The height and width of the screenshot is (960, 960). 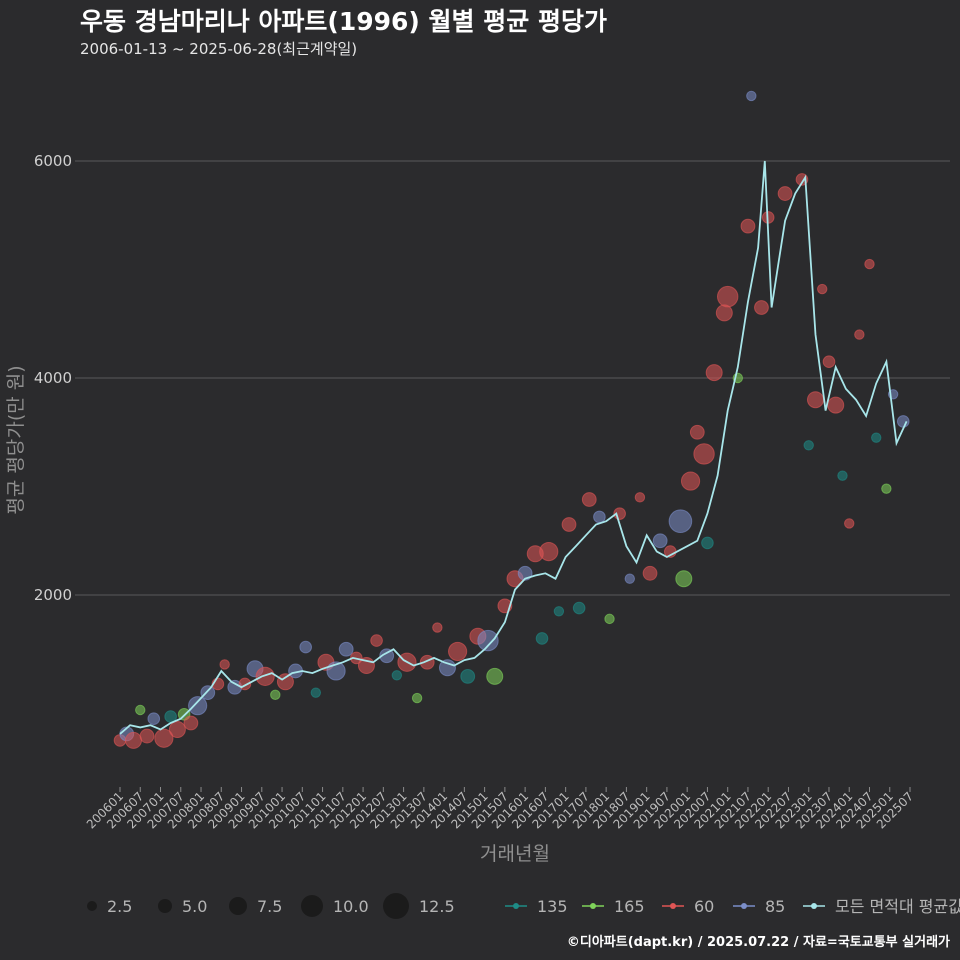 I want to click on chart-title: 우동 경남마리나 아파트(1996) 월별 평균 평당가, so click(x=343, y=21).